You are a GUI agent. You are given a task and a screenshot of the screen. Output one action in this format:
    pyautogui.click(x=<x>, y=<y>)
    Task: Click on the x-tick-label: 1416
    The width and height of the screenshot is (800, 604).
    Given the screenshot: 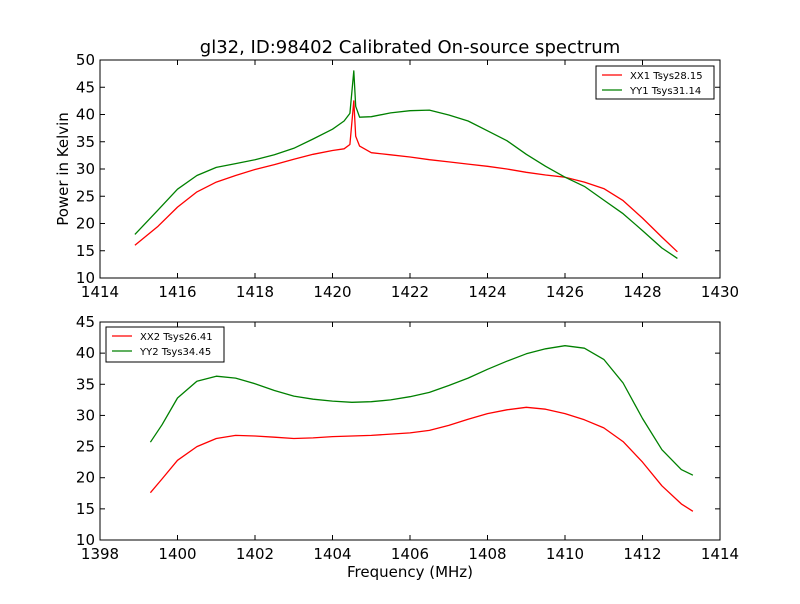 What is the action you would take?
    pyautogui.click(x=177, y=292)
    